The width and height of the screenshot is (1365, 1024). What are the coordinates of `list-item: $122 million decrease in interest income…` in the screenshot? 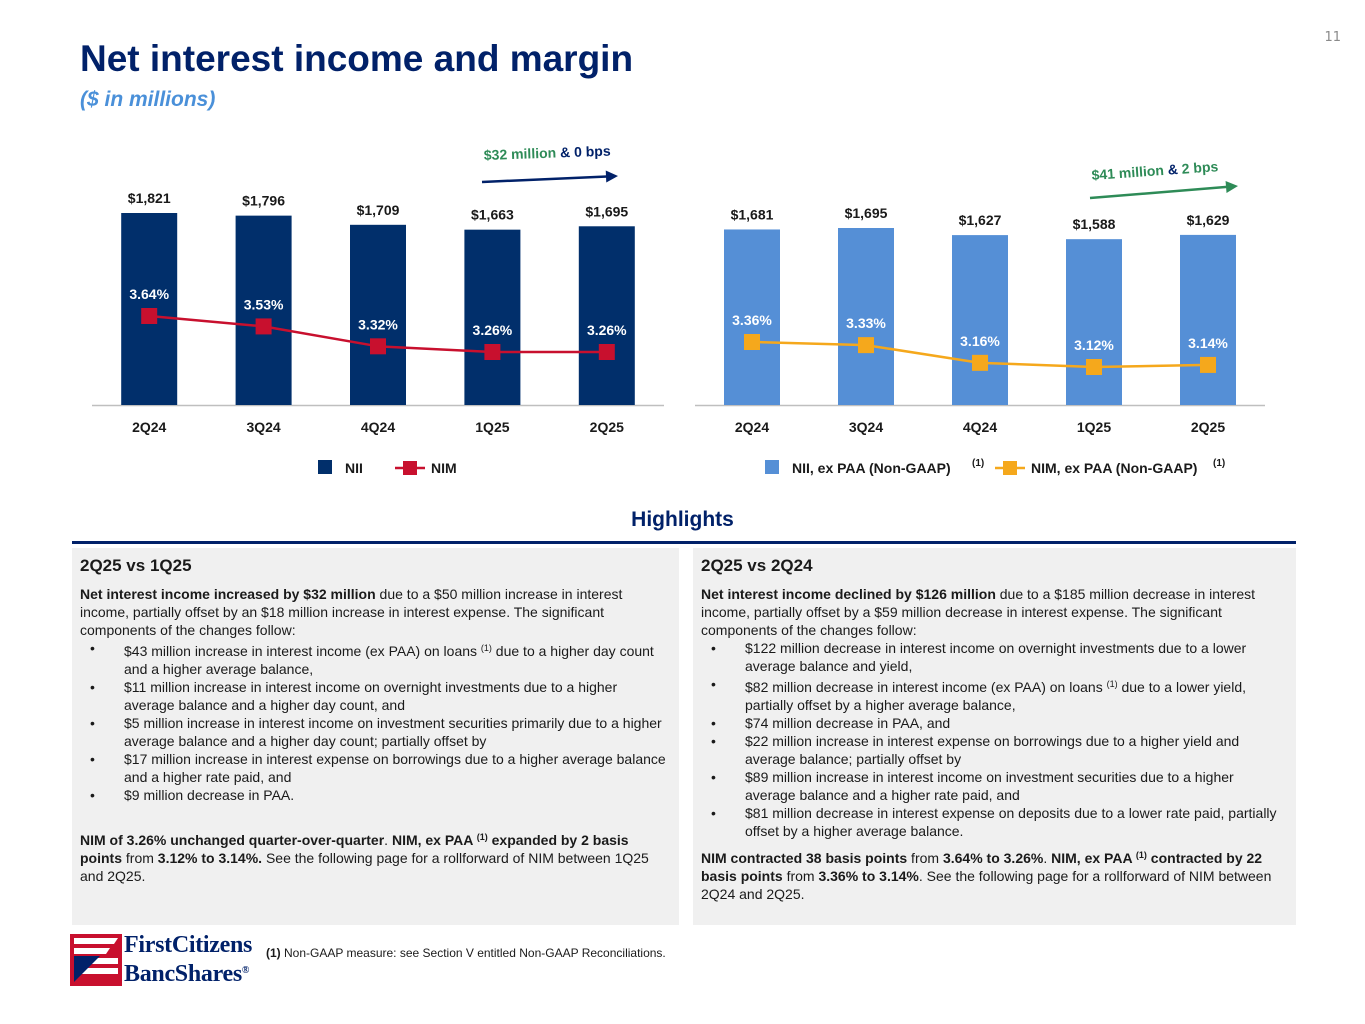 It's located at (994, 657).